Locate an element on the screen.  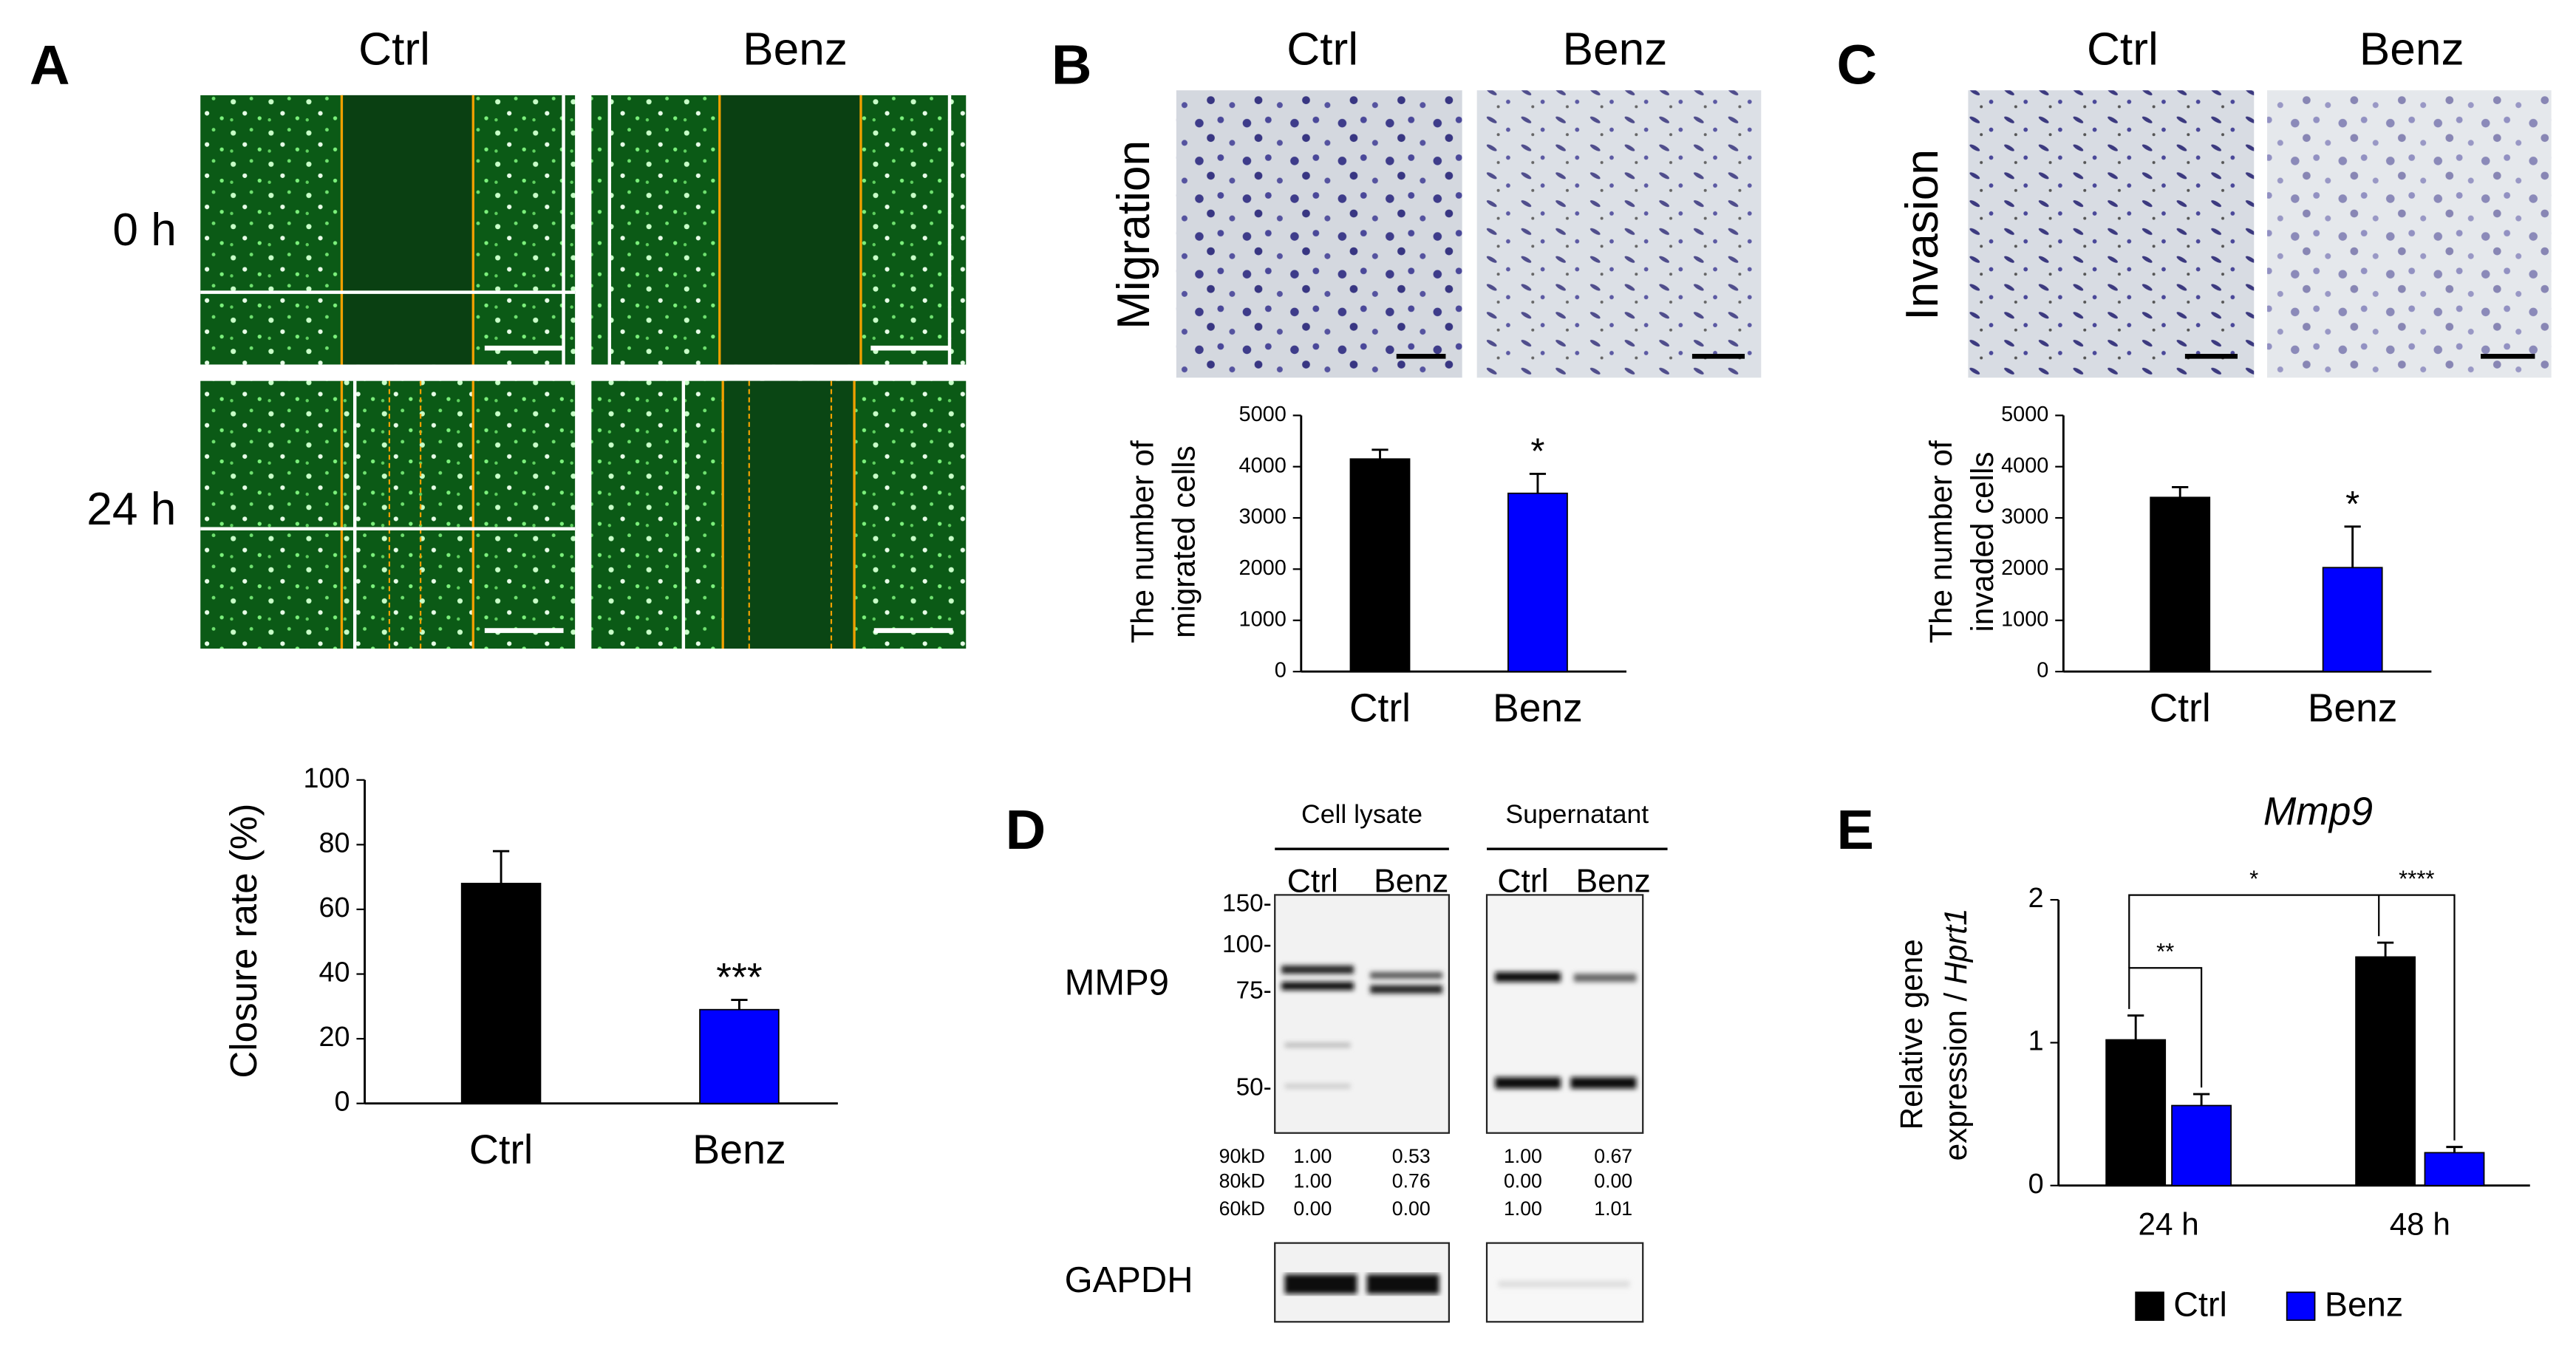
y-axis-label-part: Hprt1 is located at coordinates (1955, 946).